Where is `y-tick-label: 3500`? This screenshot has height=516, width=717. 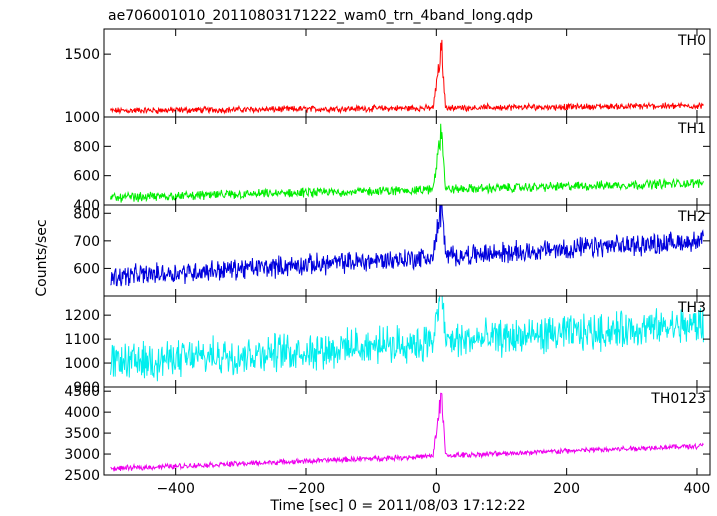 y-tick-label: 3500 is located at coordinates (82, 434).